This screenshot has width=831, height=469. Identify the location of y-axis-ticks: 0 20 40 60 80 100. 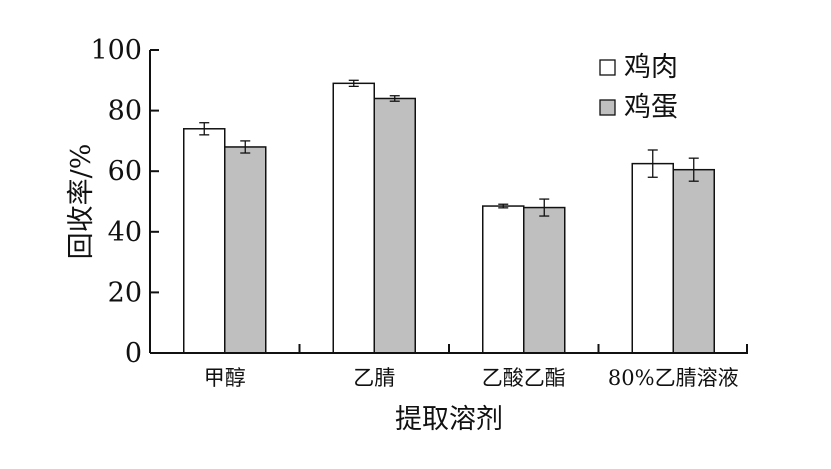
(124, 202).